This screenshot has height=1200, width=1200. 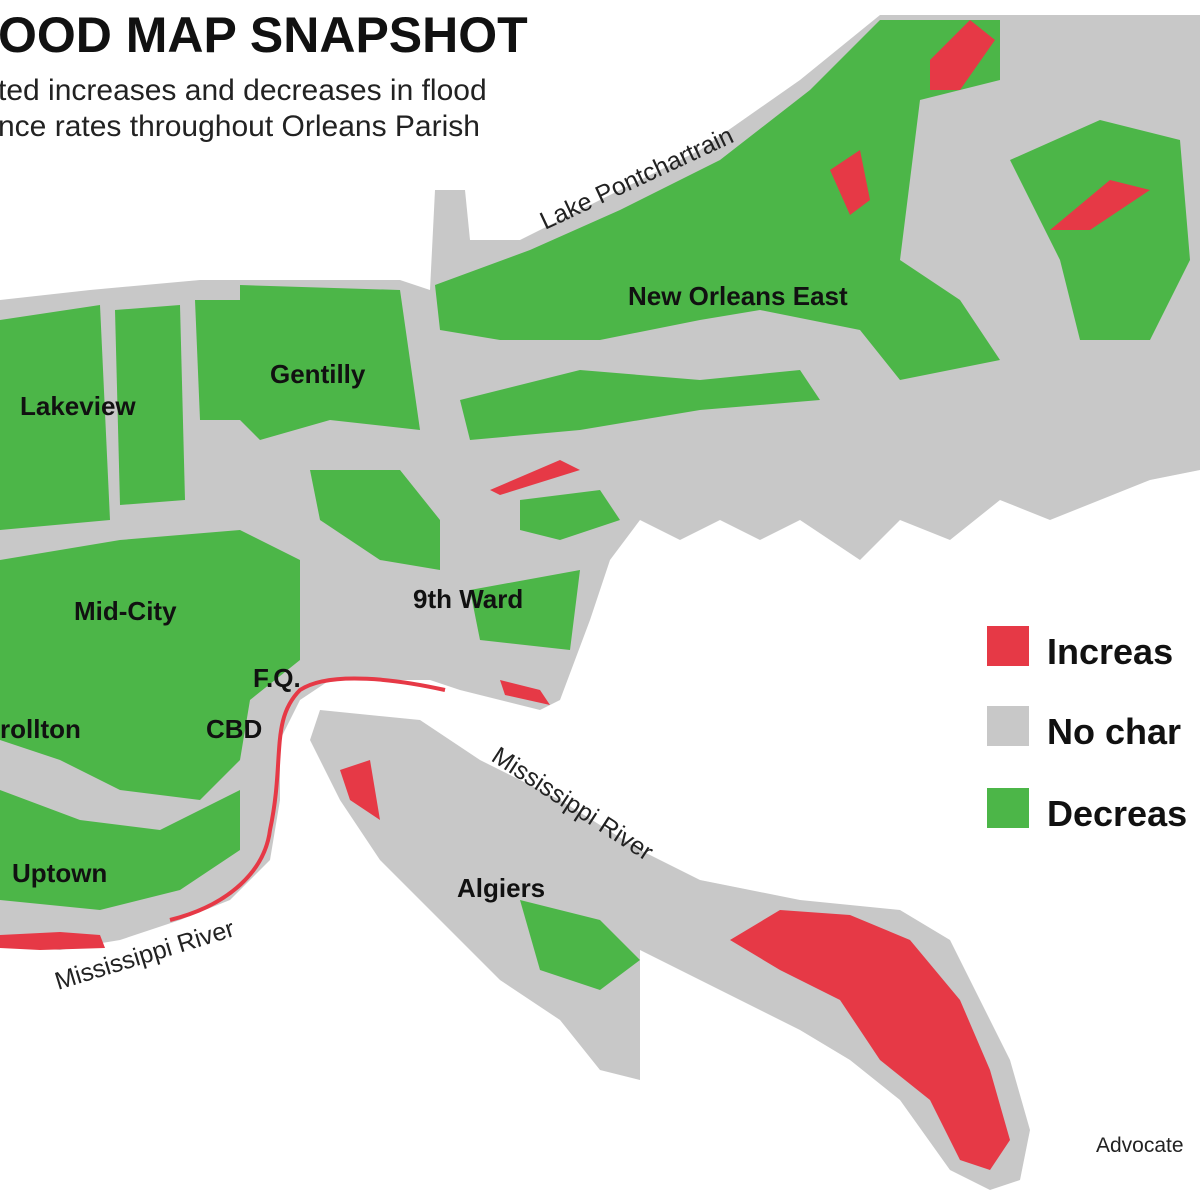 What do you see at coordinates (1117, 813) in the screenshot?
I see `legend-label: Decreas` at bounding box center [1117, 813].